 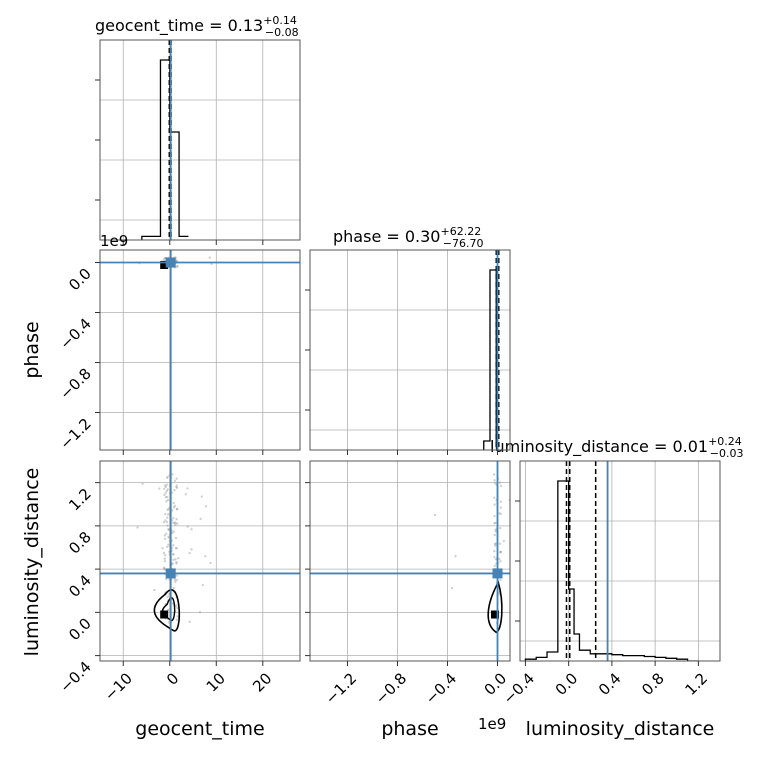 What do you see at coordinates (172, 678) in the screenshot?
I see `ticklabel-x: 0` at bounding box center [172, 678].